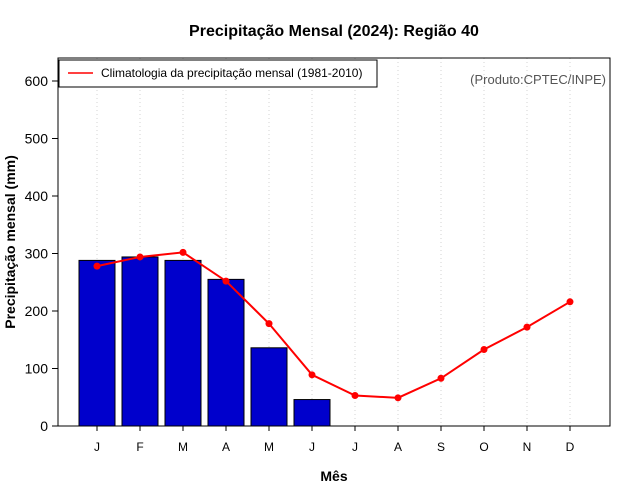 The width and height of the screenshot is (640, 500). I want to click on legend-box, so click(218, 73).